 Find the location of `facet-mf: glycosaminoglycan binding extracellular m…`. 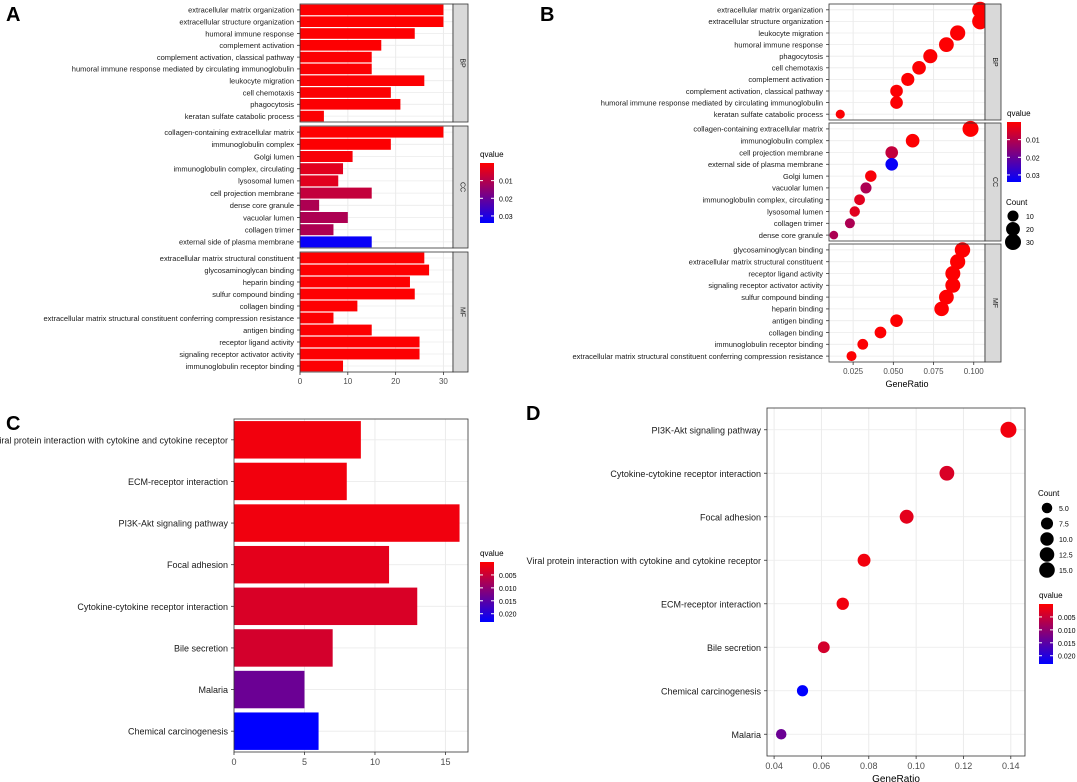

facet-mf: glycosaminoglycan binding extracellular m… is located at coordinates (787, 302).